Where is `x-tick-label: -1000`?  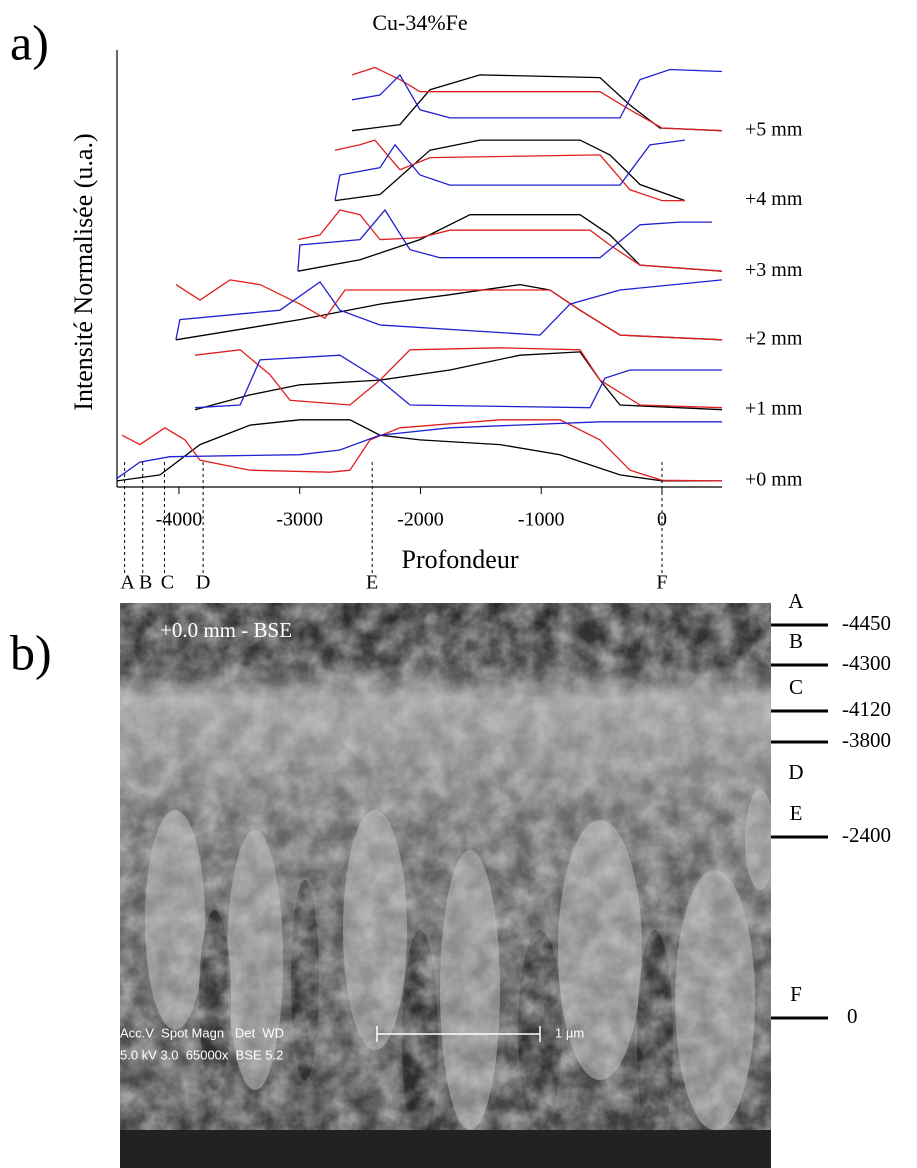 x-tick-label: -1000 is located at coordinates (541, 520).